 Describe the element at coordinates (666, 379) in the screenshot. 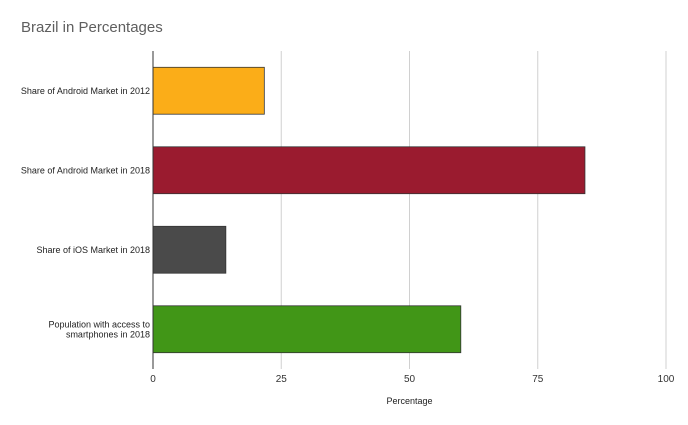

I see `x-tick-label: 100` at that location.